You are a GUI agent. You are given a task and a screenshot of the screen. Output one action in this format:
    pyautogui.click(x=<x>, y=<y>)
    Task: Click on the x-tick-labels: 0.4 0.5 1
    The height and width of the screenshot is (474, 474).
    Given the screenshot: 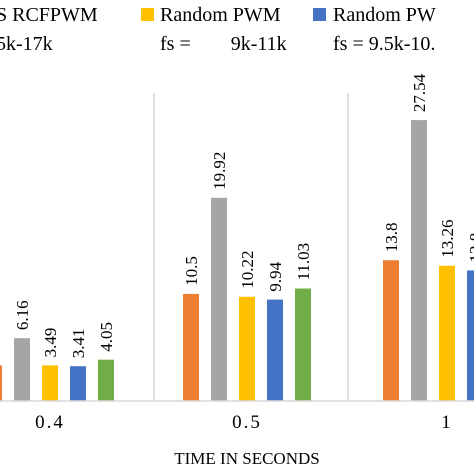 What is the action you would take?
    pyautogui.click(x=244, y=422)
    